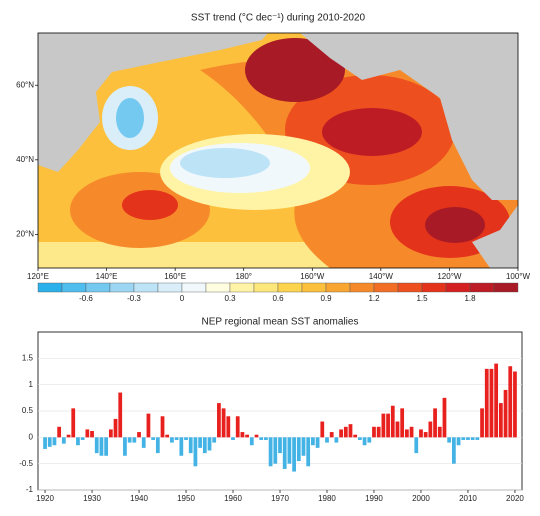 Image resolution: width=540 pixels, height=516 pixels. Describe the element at coordinates (280, 322) in the screenshot. I see `chart-title: NEP regional mean SST anomalies` at that location.